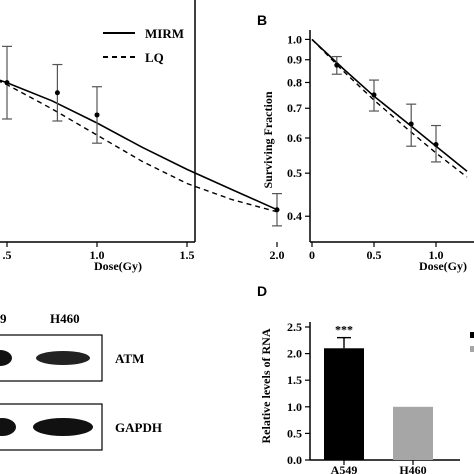  I want to click on panel-d-y-tick-label: 0.0, so click(294, 460).